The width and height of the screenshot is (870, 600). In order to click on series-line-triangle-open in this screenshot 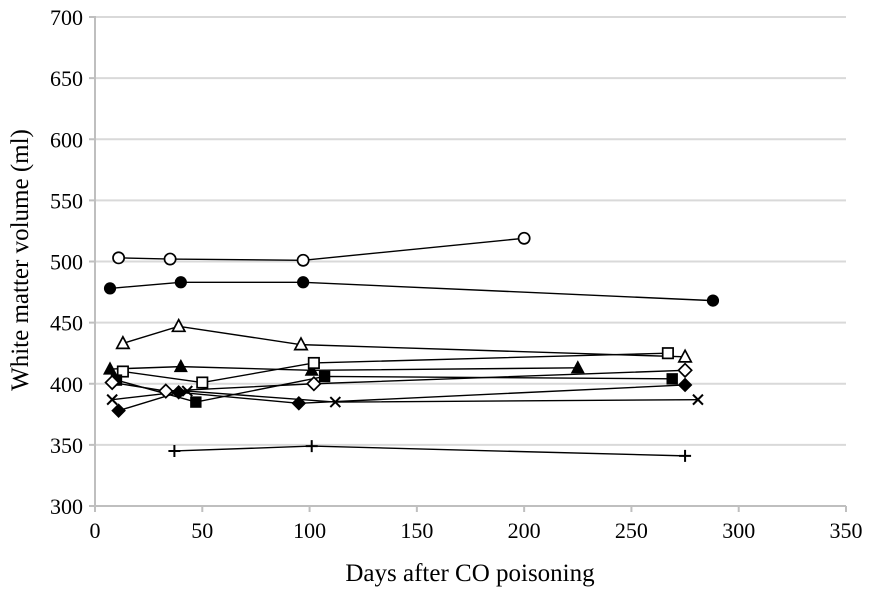, I will do `click(404, 341)`.